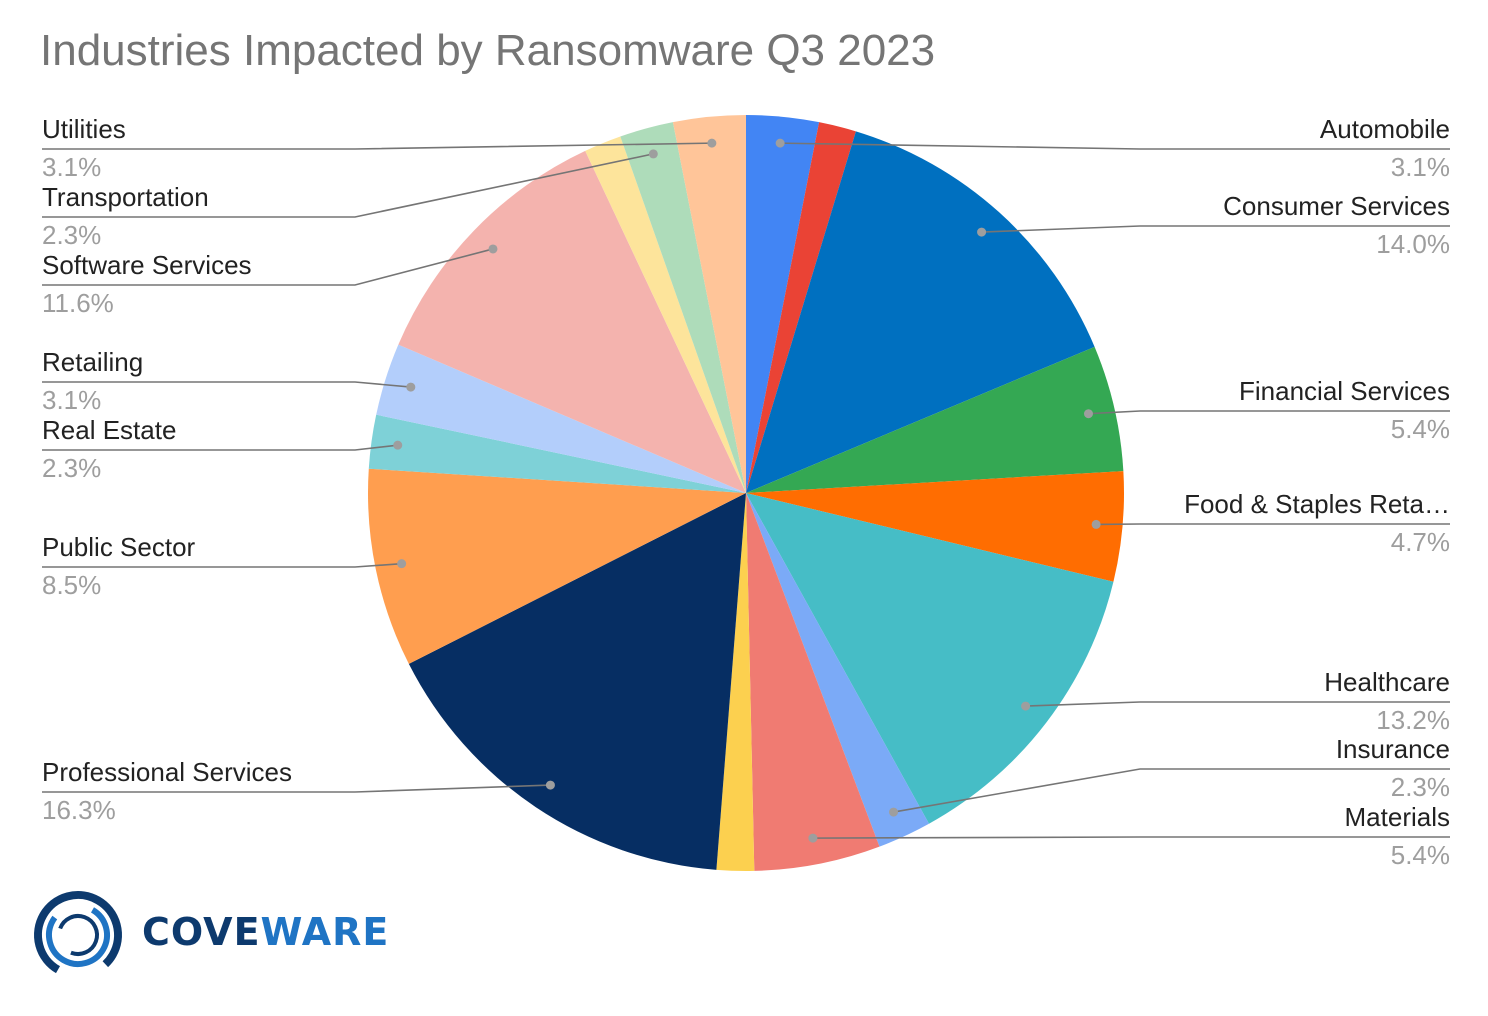 The width and height of the screenshot is (1488, 1016). I want to click on slice-label-professional-services: Professional Services, so click(167, 772).